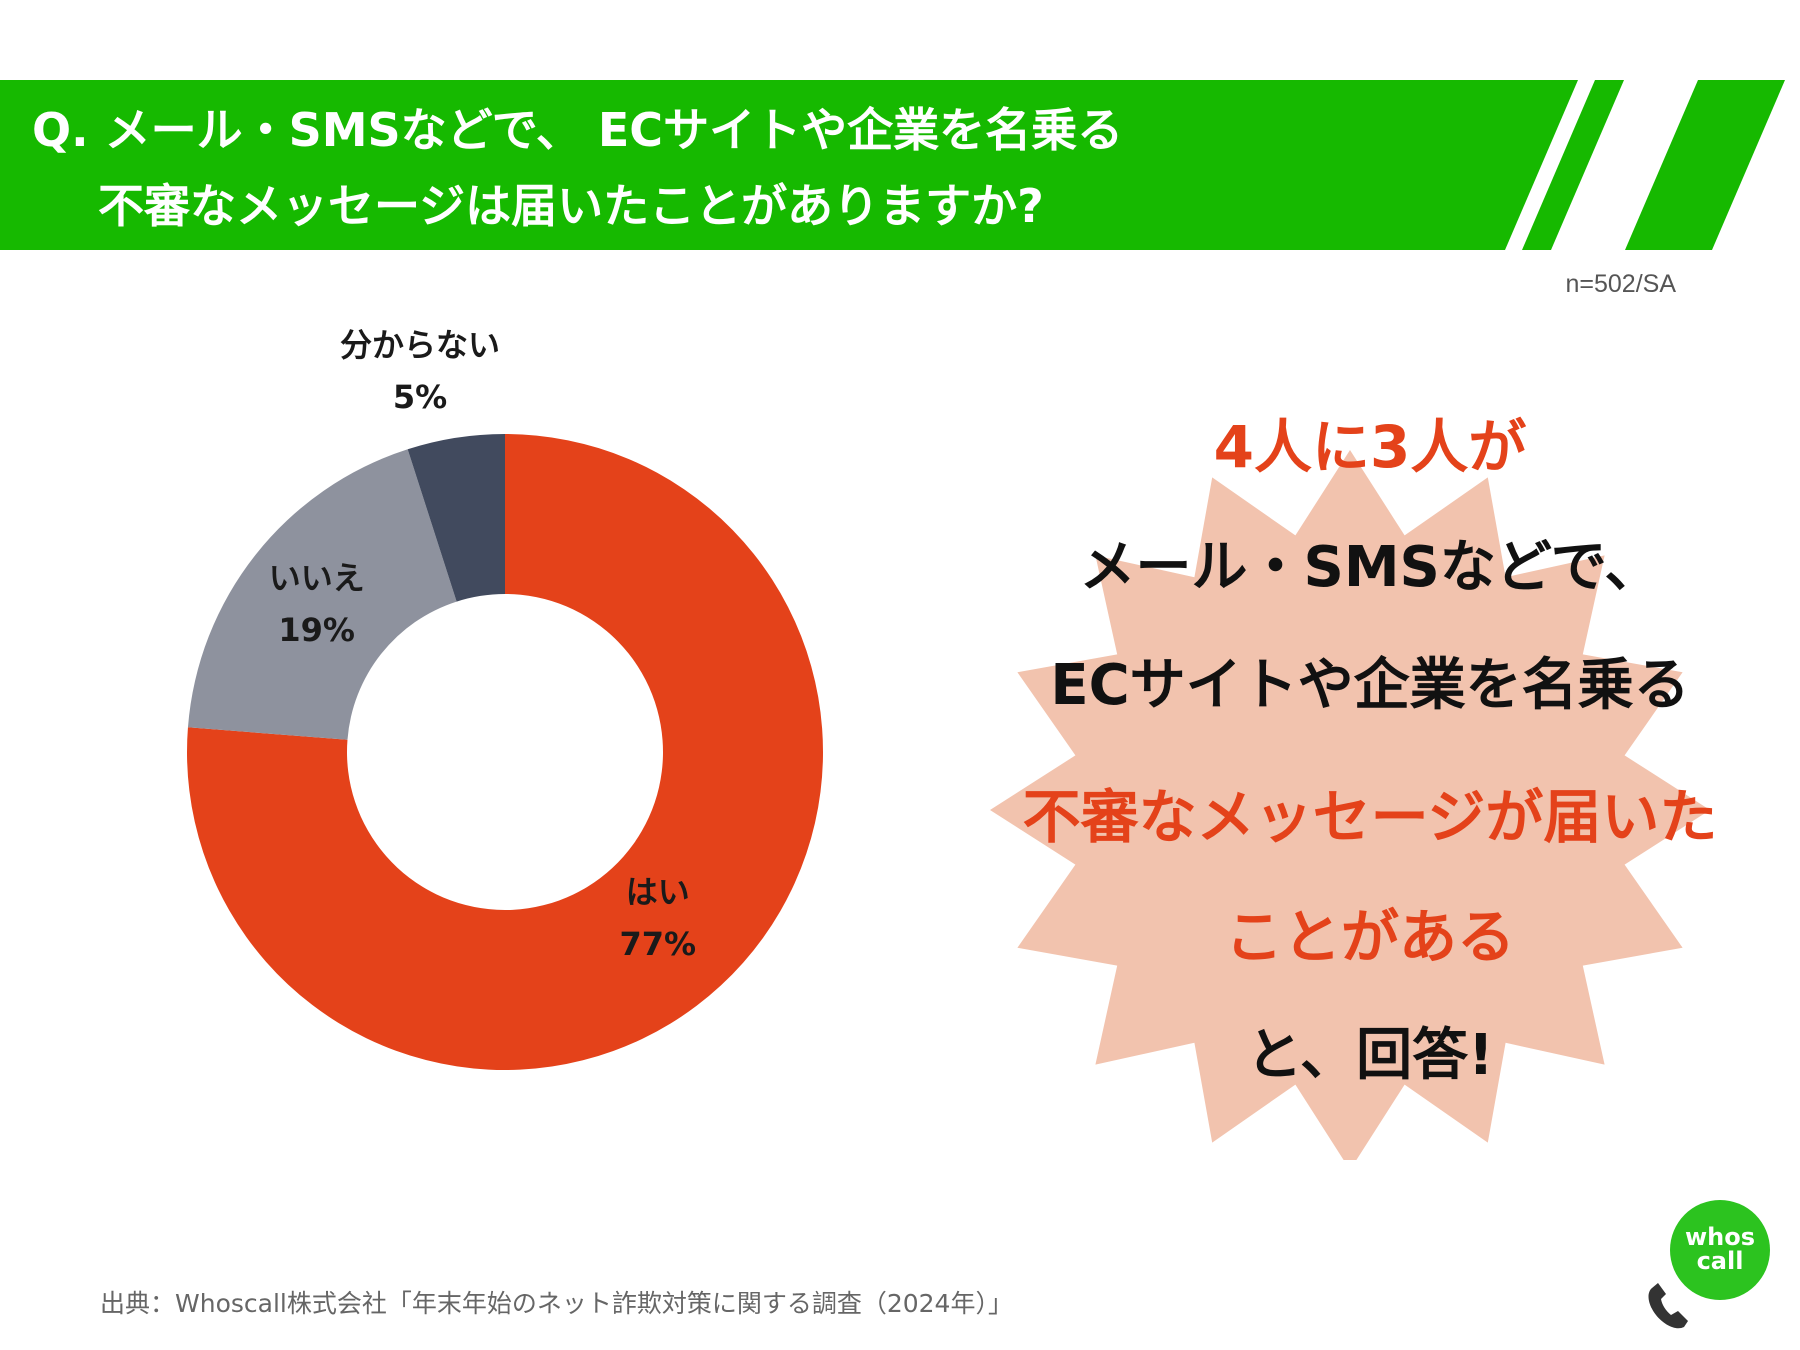  Describe the element at coordinates (1370, 447) in the screenshot. I see `callout-line-1: 4人に3人が` at that location.